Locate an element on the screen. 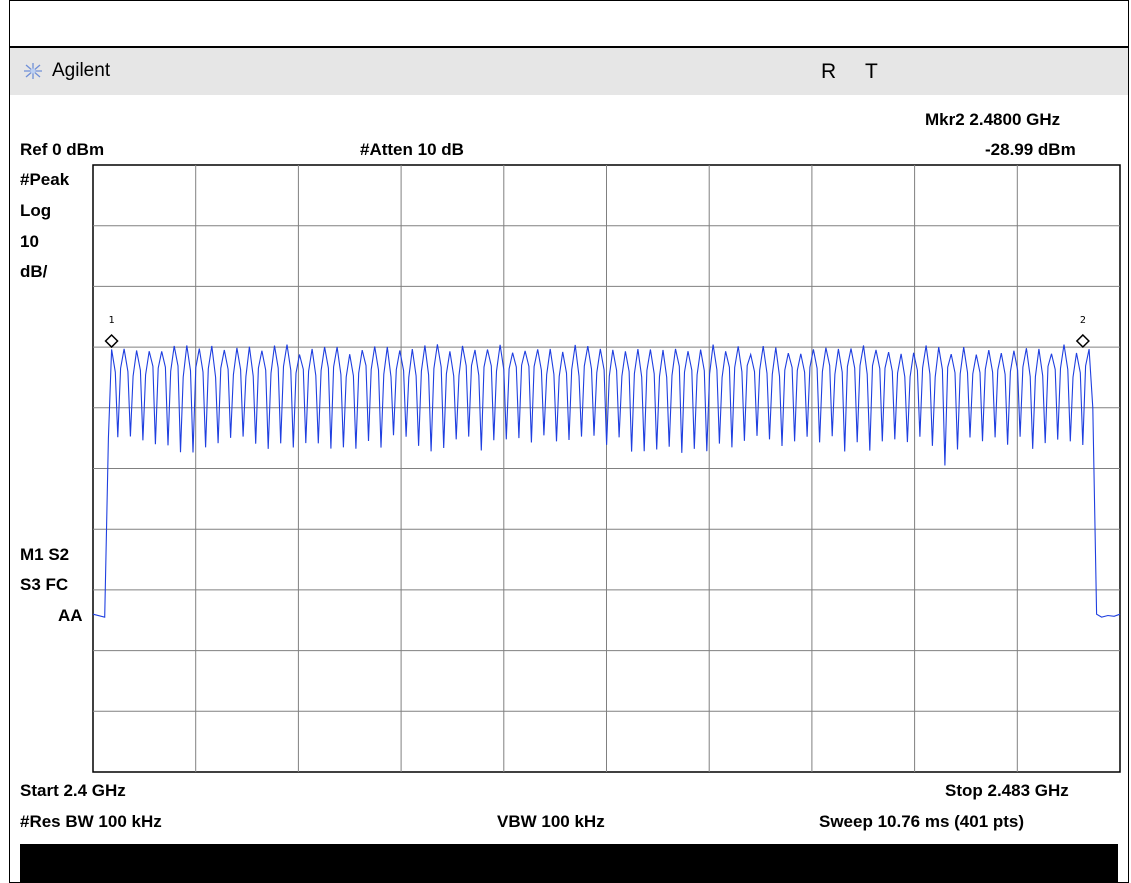 This screenshot has height=883, width=1131. marker-1-diamond is located at coordinates (111, 341).